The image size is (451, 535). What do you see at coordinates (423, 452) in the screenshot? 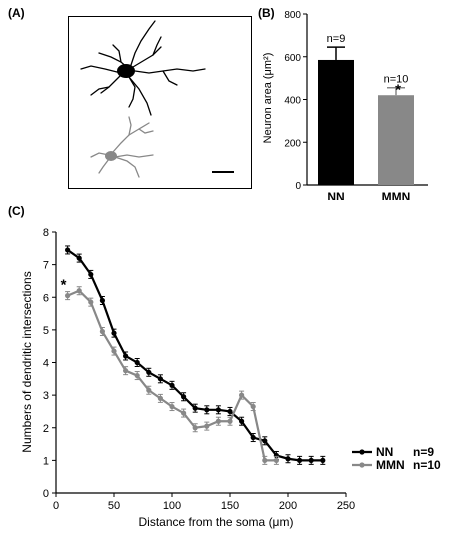
I see `legend-sample-size: n=9` at bounding box center [423, 452].